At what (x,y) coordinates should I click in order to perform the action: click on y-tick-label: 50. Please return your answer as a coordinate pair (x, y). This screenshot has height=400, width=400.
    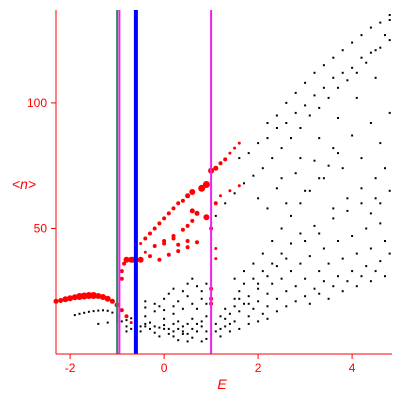
    Looking at the image, I should click on (41, 229).